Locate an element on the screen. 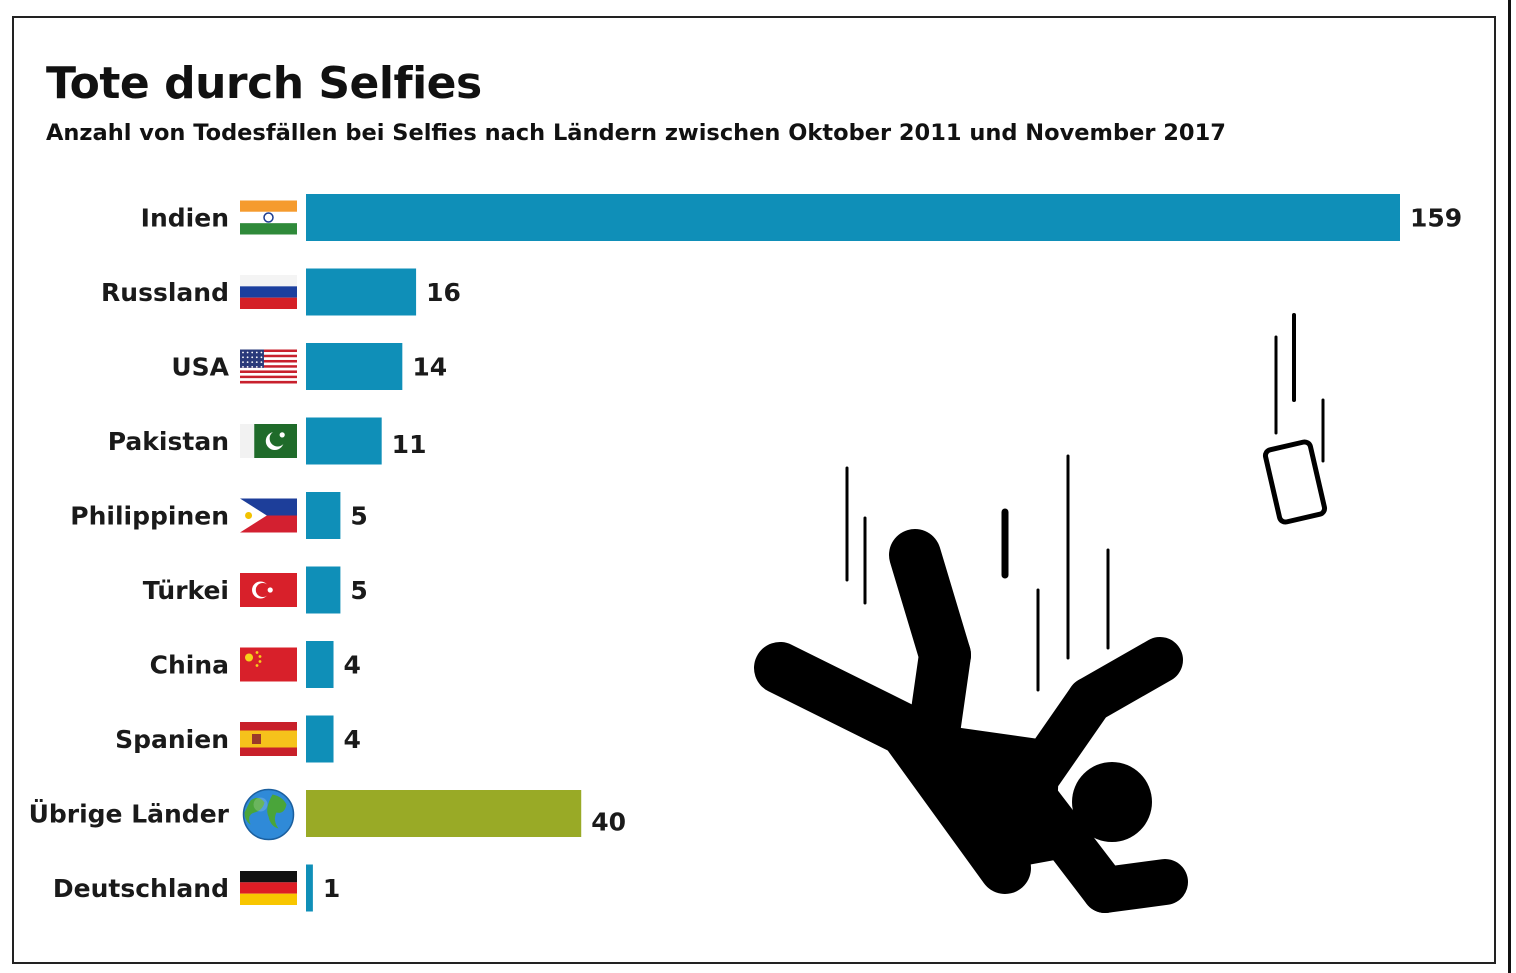  category-label: USA is located at coordinates (200, 367).